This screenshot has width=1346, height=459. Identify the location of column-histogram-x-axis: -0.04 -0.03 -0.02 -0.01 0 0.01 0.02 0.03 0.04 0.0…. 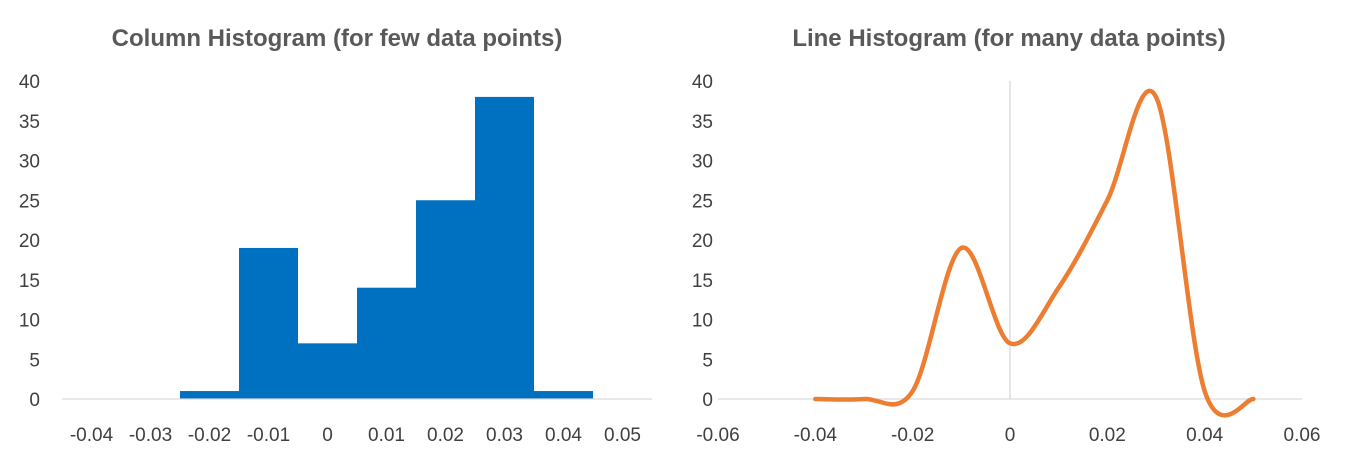
(355, 435).